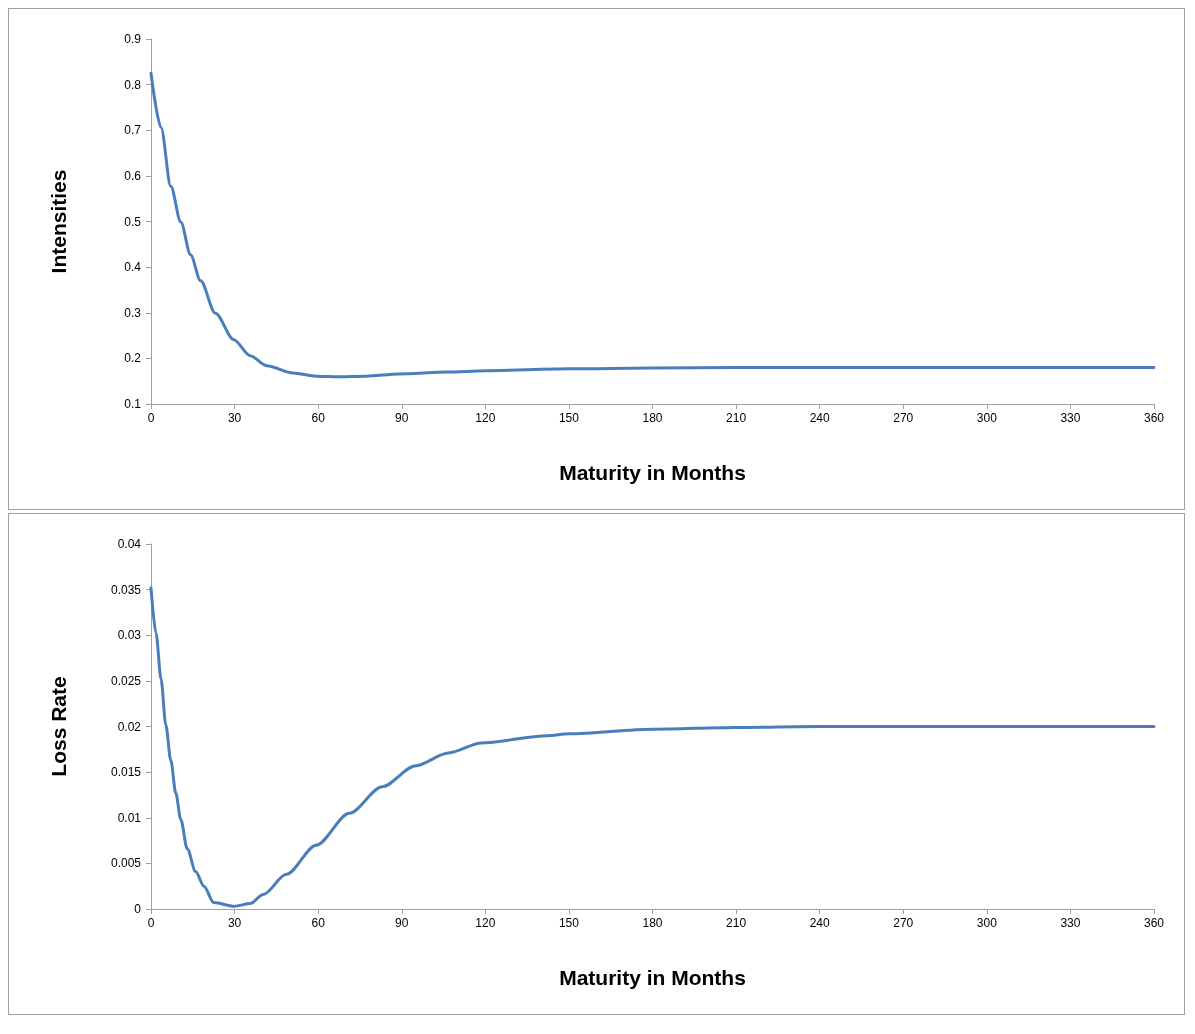  Describe the element at coordinates (133, 312) in the screenshot. I see `y-tick-label: 0.3` at that location.